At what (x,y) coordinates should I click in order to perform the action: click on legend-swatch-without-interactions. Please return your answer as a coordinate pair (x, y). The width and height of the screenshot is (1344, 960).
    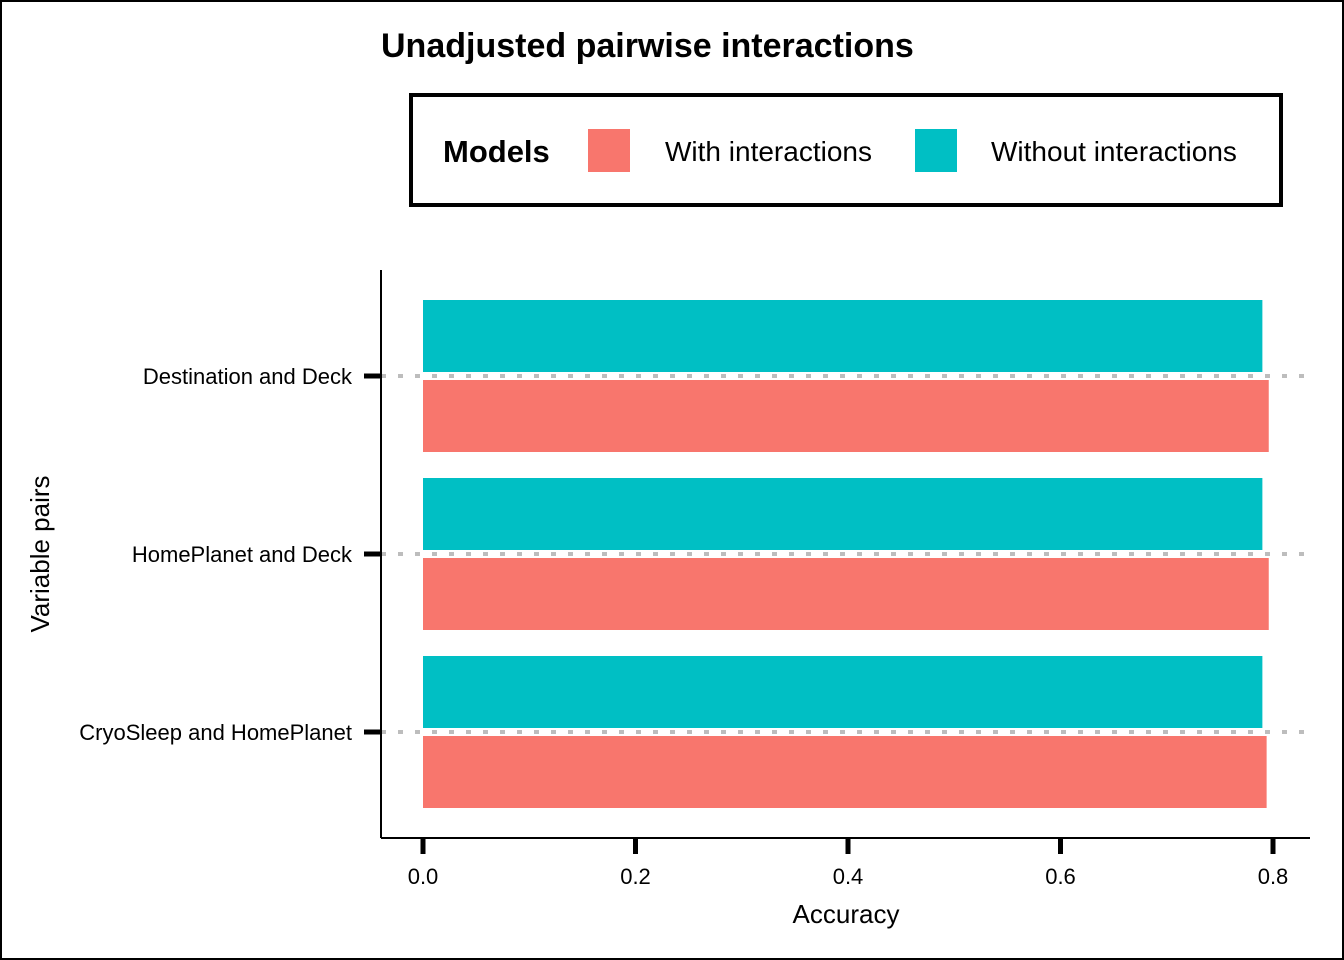
    Looking at the image, I should click on (936, 150).